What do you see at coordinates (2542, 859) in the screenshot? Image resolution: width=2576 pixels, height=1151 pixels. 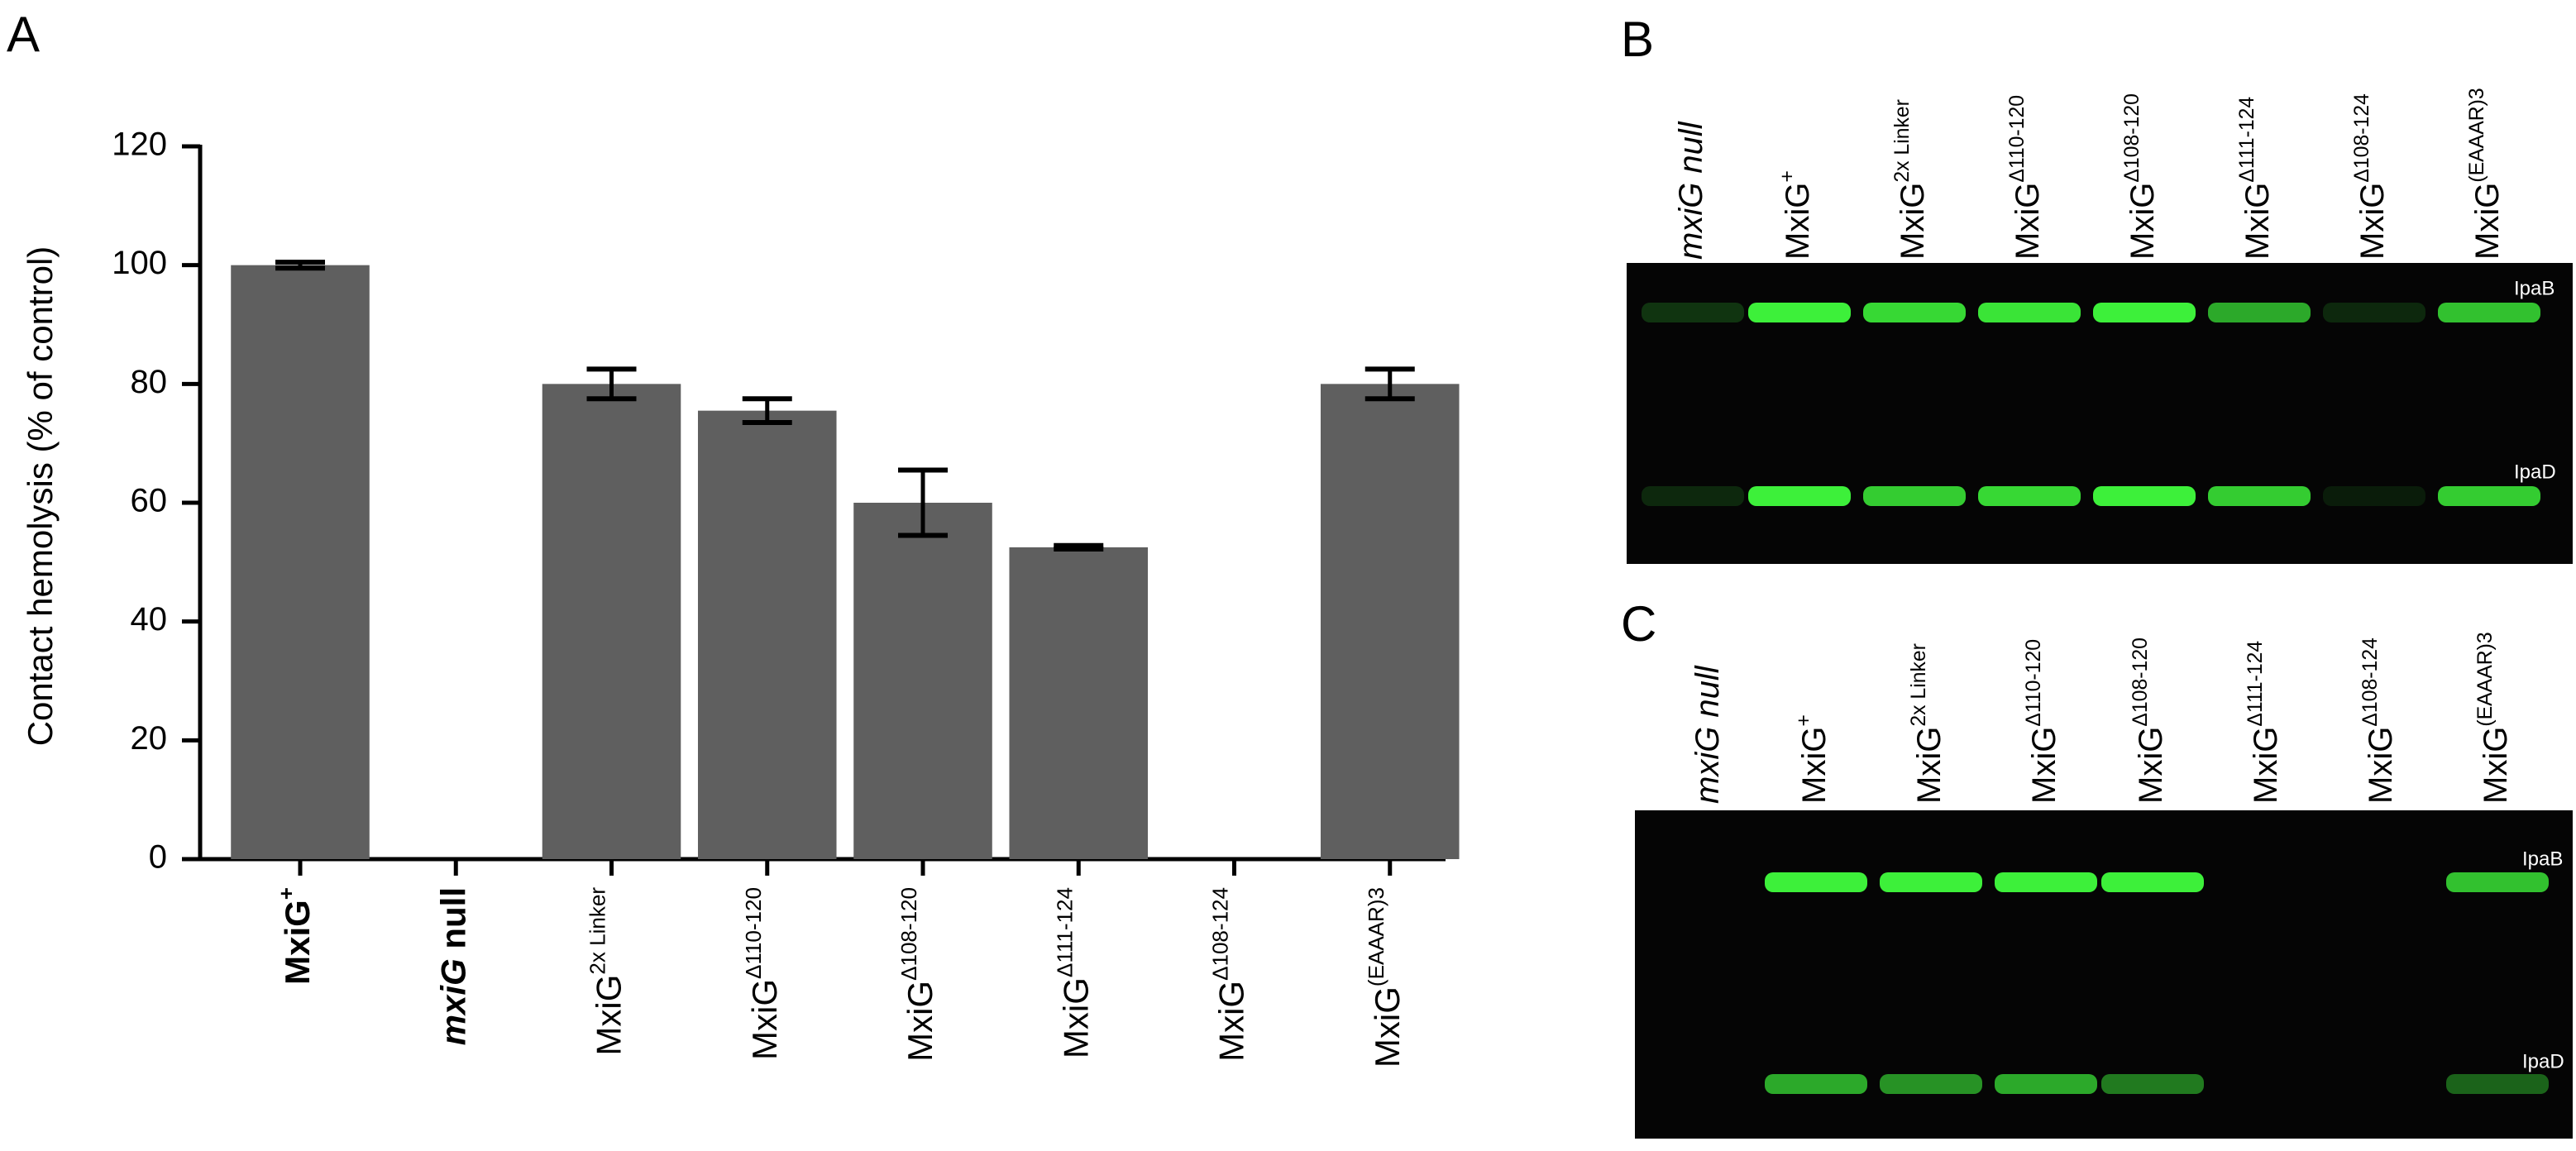 I see `band-label: IpaB` at bounding box center [2542, 859].